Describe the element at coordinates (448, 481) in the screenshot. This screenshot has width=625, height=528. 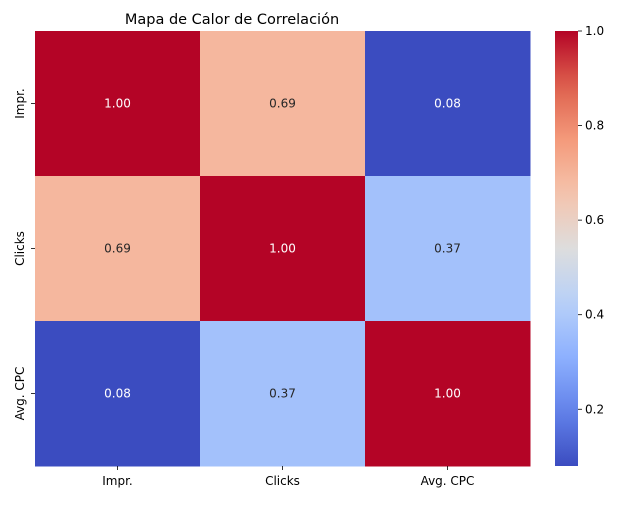
I see `x-tick-label: Avg. CPC` at that location.